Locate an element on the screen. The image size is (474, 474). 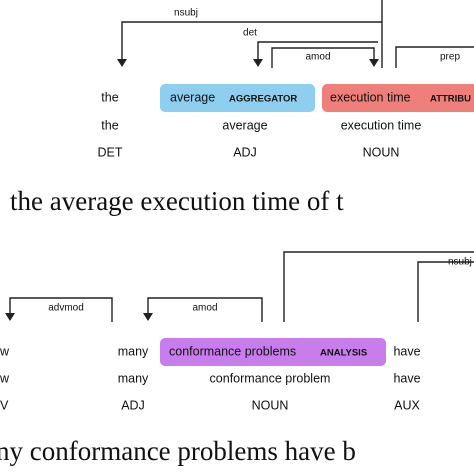
pos: AUX is located at coordinates (407, 405).